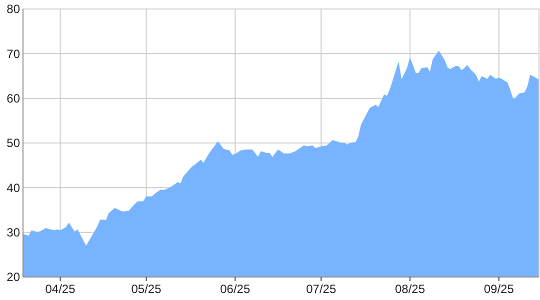  What do you see at coordinates (13, 99) in the screenshot?
I see `y-tick-label: 60` at bounding box center [13, 99].